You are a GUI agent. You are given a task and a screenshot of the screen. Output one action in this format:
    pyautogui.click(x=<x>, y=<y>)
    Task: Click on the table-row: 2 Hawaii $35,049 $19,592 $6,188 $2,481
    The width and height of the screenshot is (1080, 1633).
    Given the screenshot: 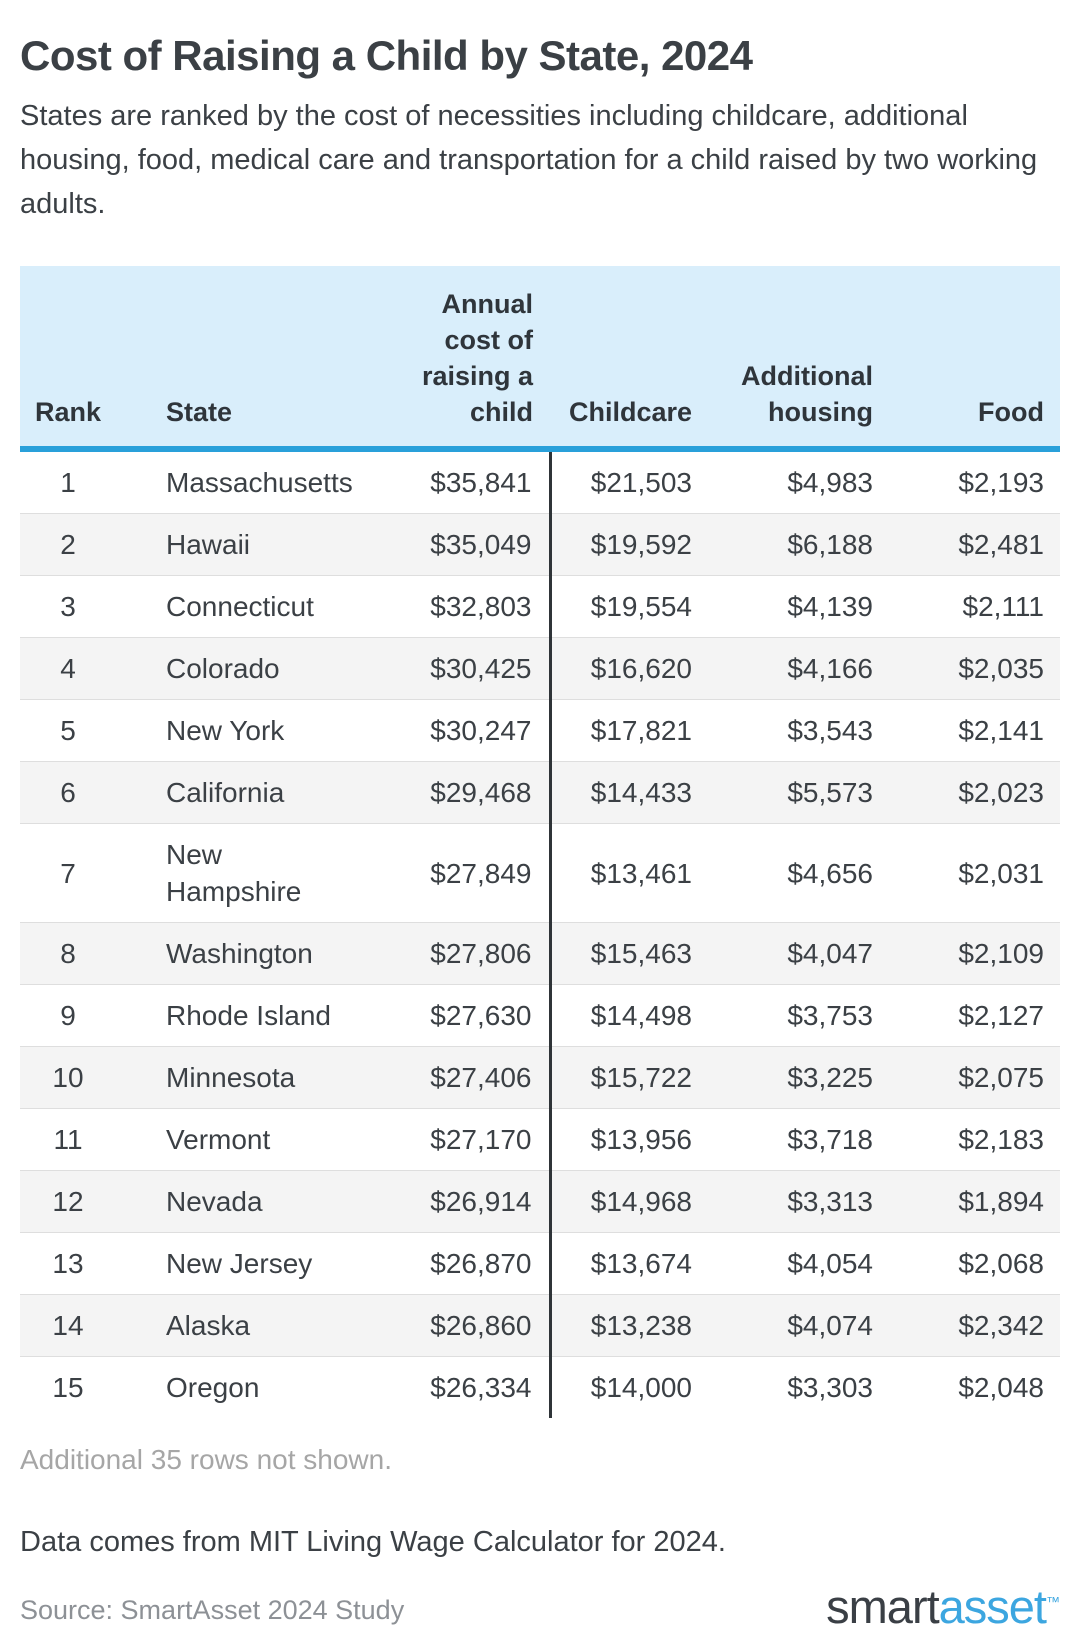 What is the action you would take?
    pyautogui.click(x=540, y=544)
    